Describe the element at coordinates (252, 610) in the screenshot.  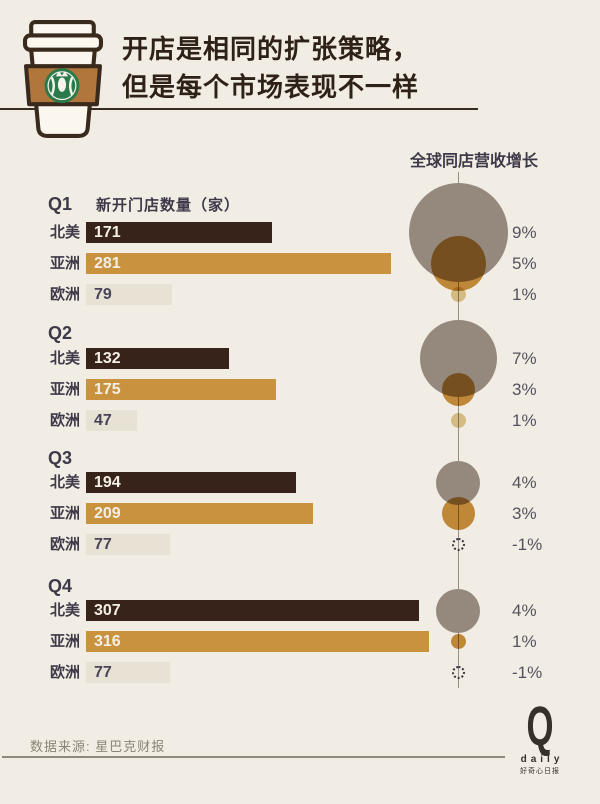
I see `bar-na: 307` at that location.